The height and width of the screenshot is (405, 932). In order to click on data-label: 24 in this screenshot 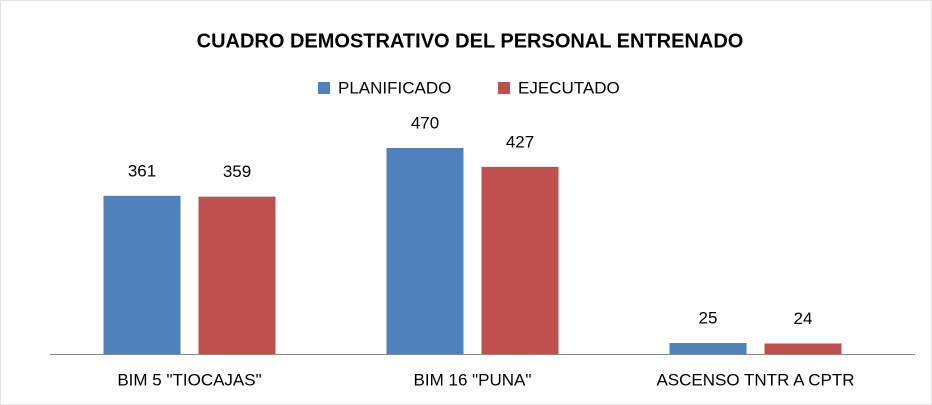, I will do `click(803, 318)`.